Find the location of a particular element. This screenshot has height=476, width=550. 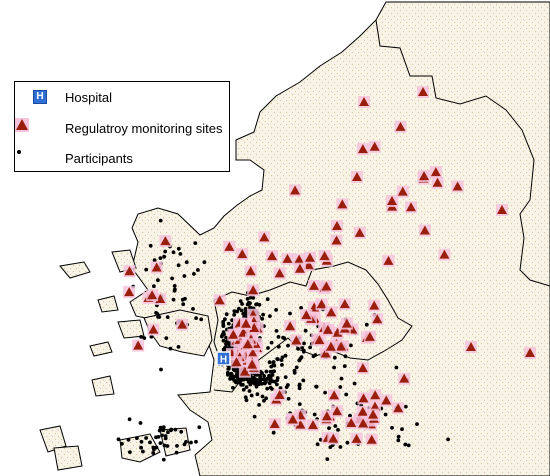

legend-label-hospital: Hospital is located at coordinates (88, 97).